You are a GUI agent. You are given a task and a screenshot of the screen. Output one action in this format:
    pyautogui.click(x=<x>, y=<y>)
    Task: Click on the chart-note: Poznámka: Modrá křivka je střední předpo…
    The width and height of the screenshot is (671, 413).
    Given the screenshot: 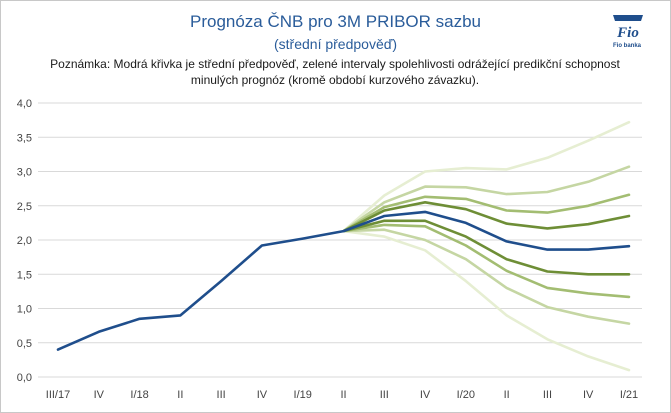 What is the action you would take?
    pyautogui.click(x=335, y=72)
    